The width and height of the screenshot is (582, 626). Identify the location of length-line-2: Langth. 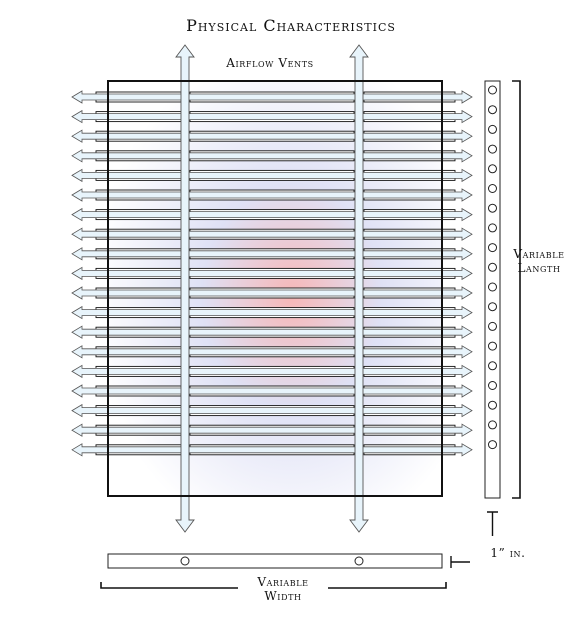
(539, 268).